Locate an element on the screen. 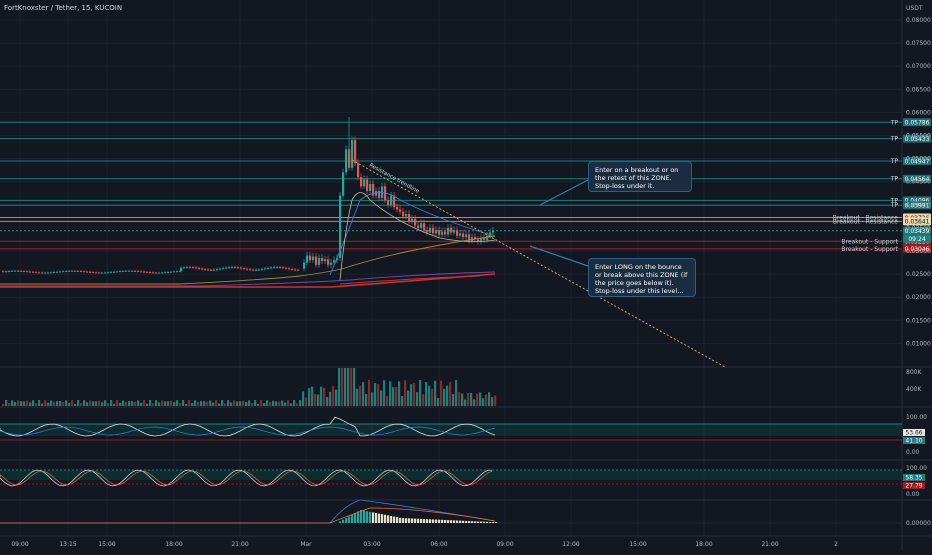 The width and height of the screenshot is (932, 555). price-badge-text: 0.05433 is located at coordinates (917, 139).